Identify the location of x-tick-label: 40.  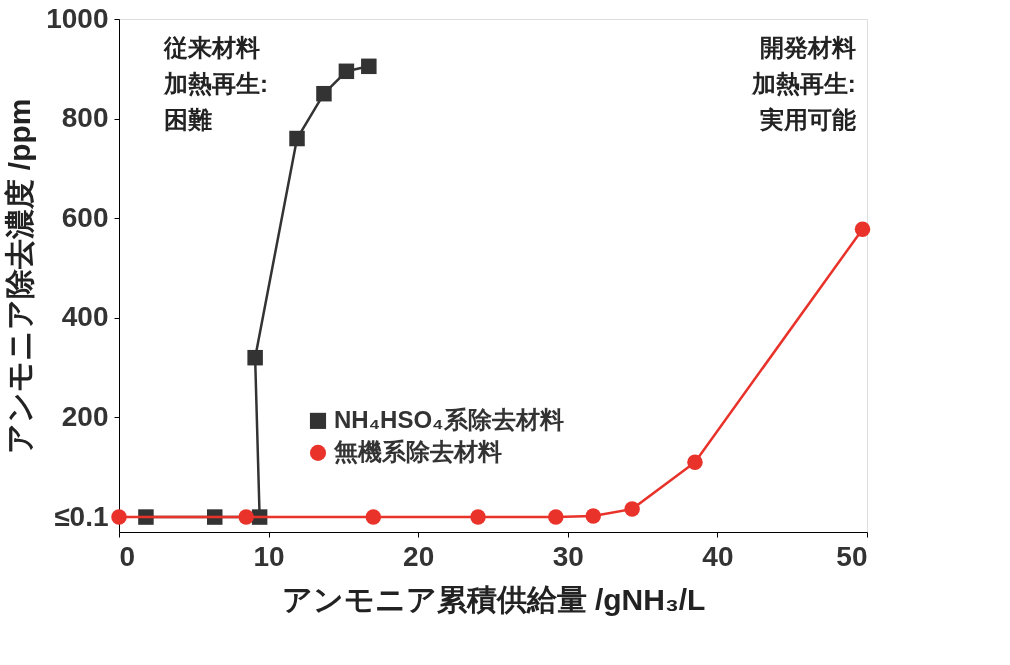
(718, 556).